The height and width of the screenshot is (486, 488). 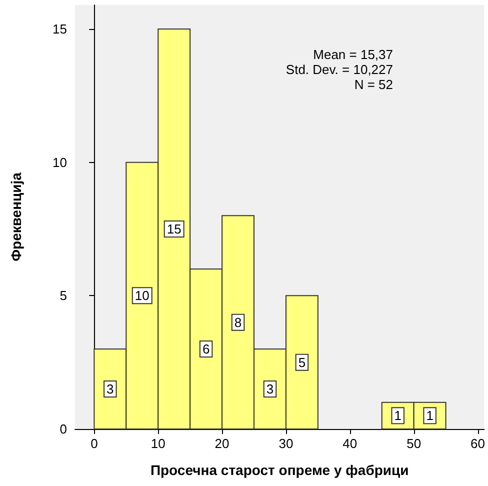 What do you see at coordinates (279, 470) in the screenshot?
I see `x-axis-title: Просечна старост опреме у фабрици` at bounding box center [279, 470].